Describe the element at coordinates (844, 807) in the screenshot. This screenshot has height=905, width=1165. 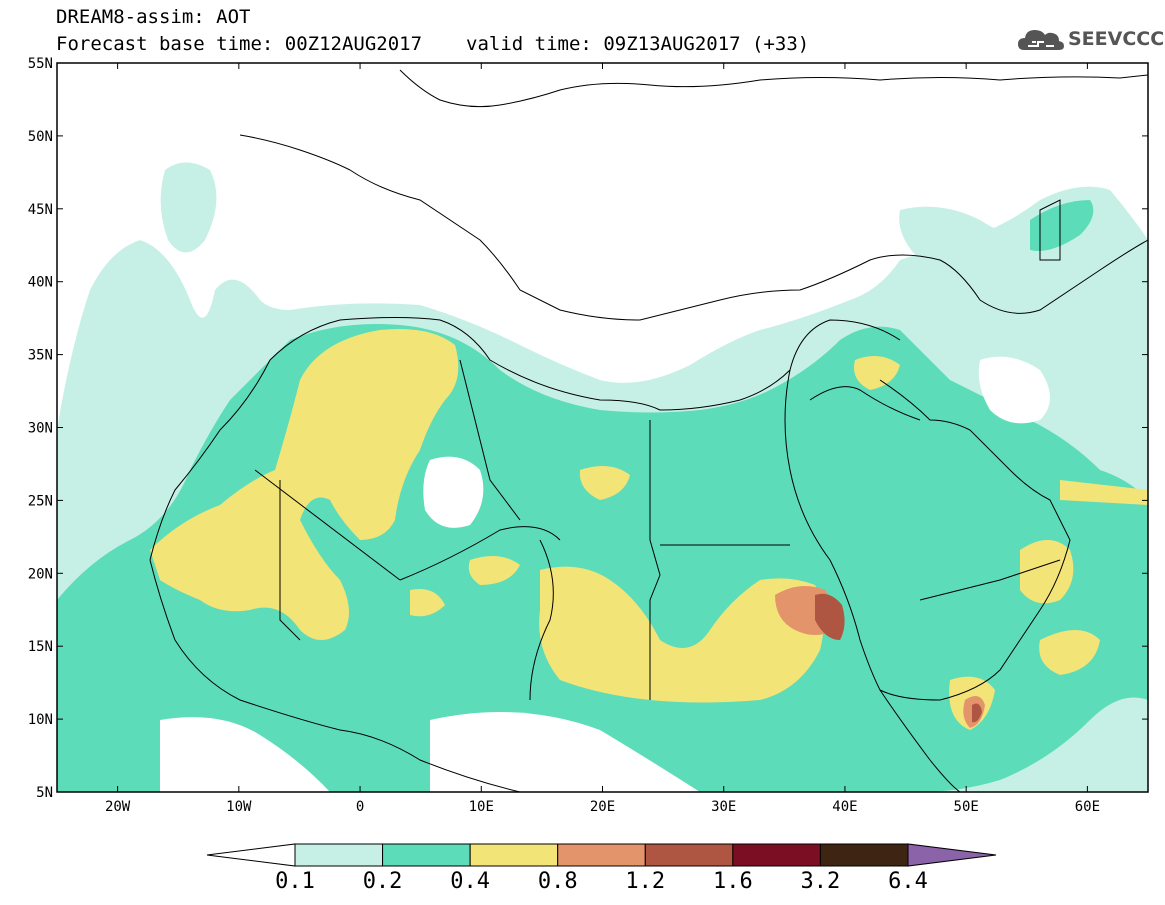
I see `lon-tick-label: 40E` at that location.